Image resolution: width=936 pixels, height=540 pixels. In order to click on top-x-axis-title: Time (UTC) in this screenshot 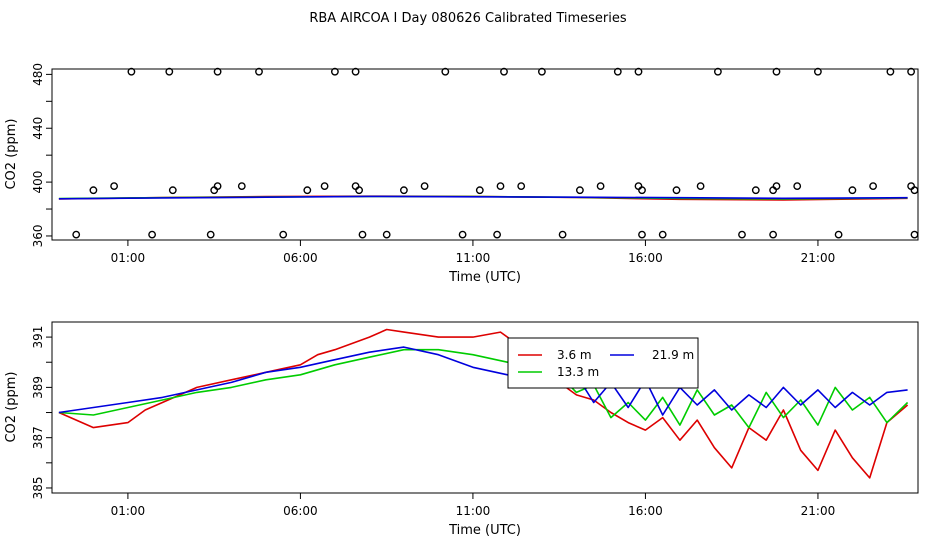, I will do `click(484, 277)`.